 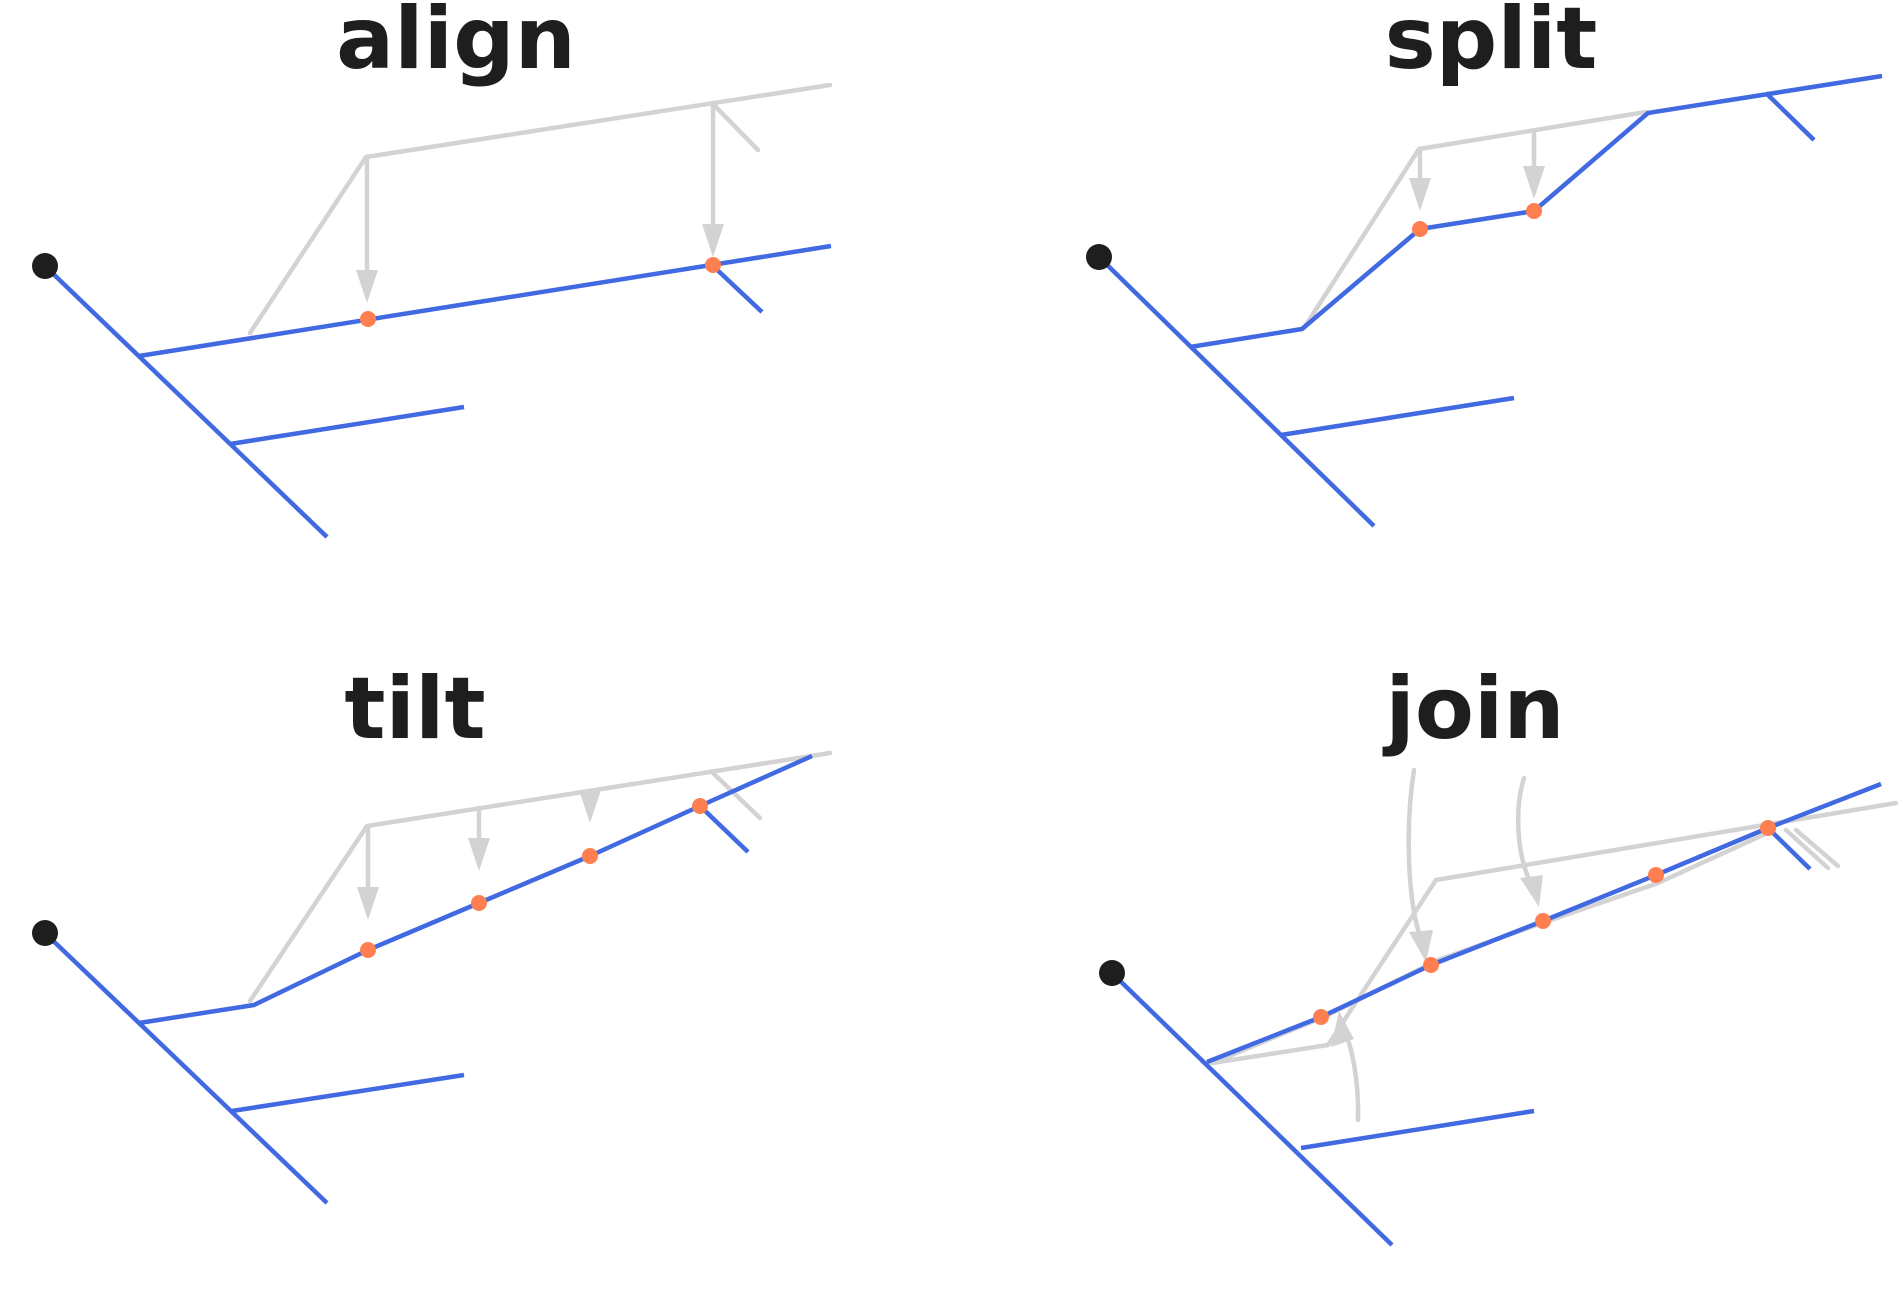 I want to click on panel-title: join, so click(x=1475, y=709).